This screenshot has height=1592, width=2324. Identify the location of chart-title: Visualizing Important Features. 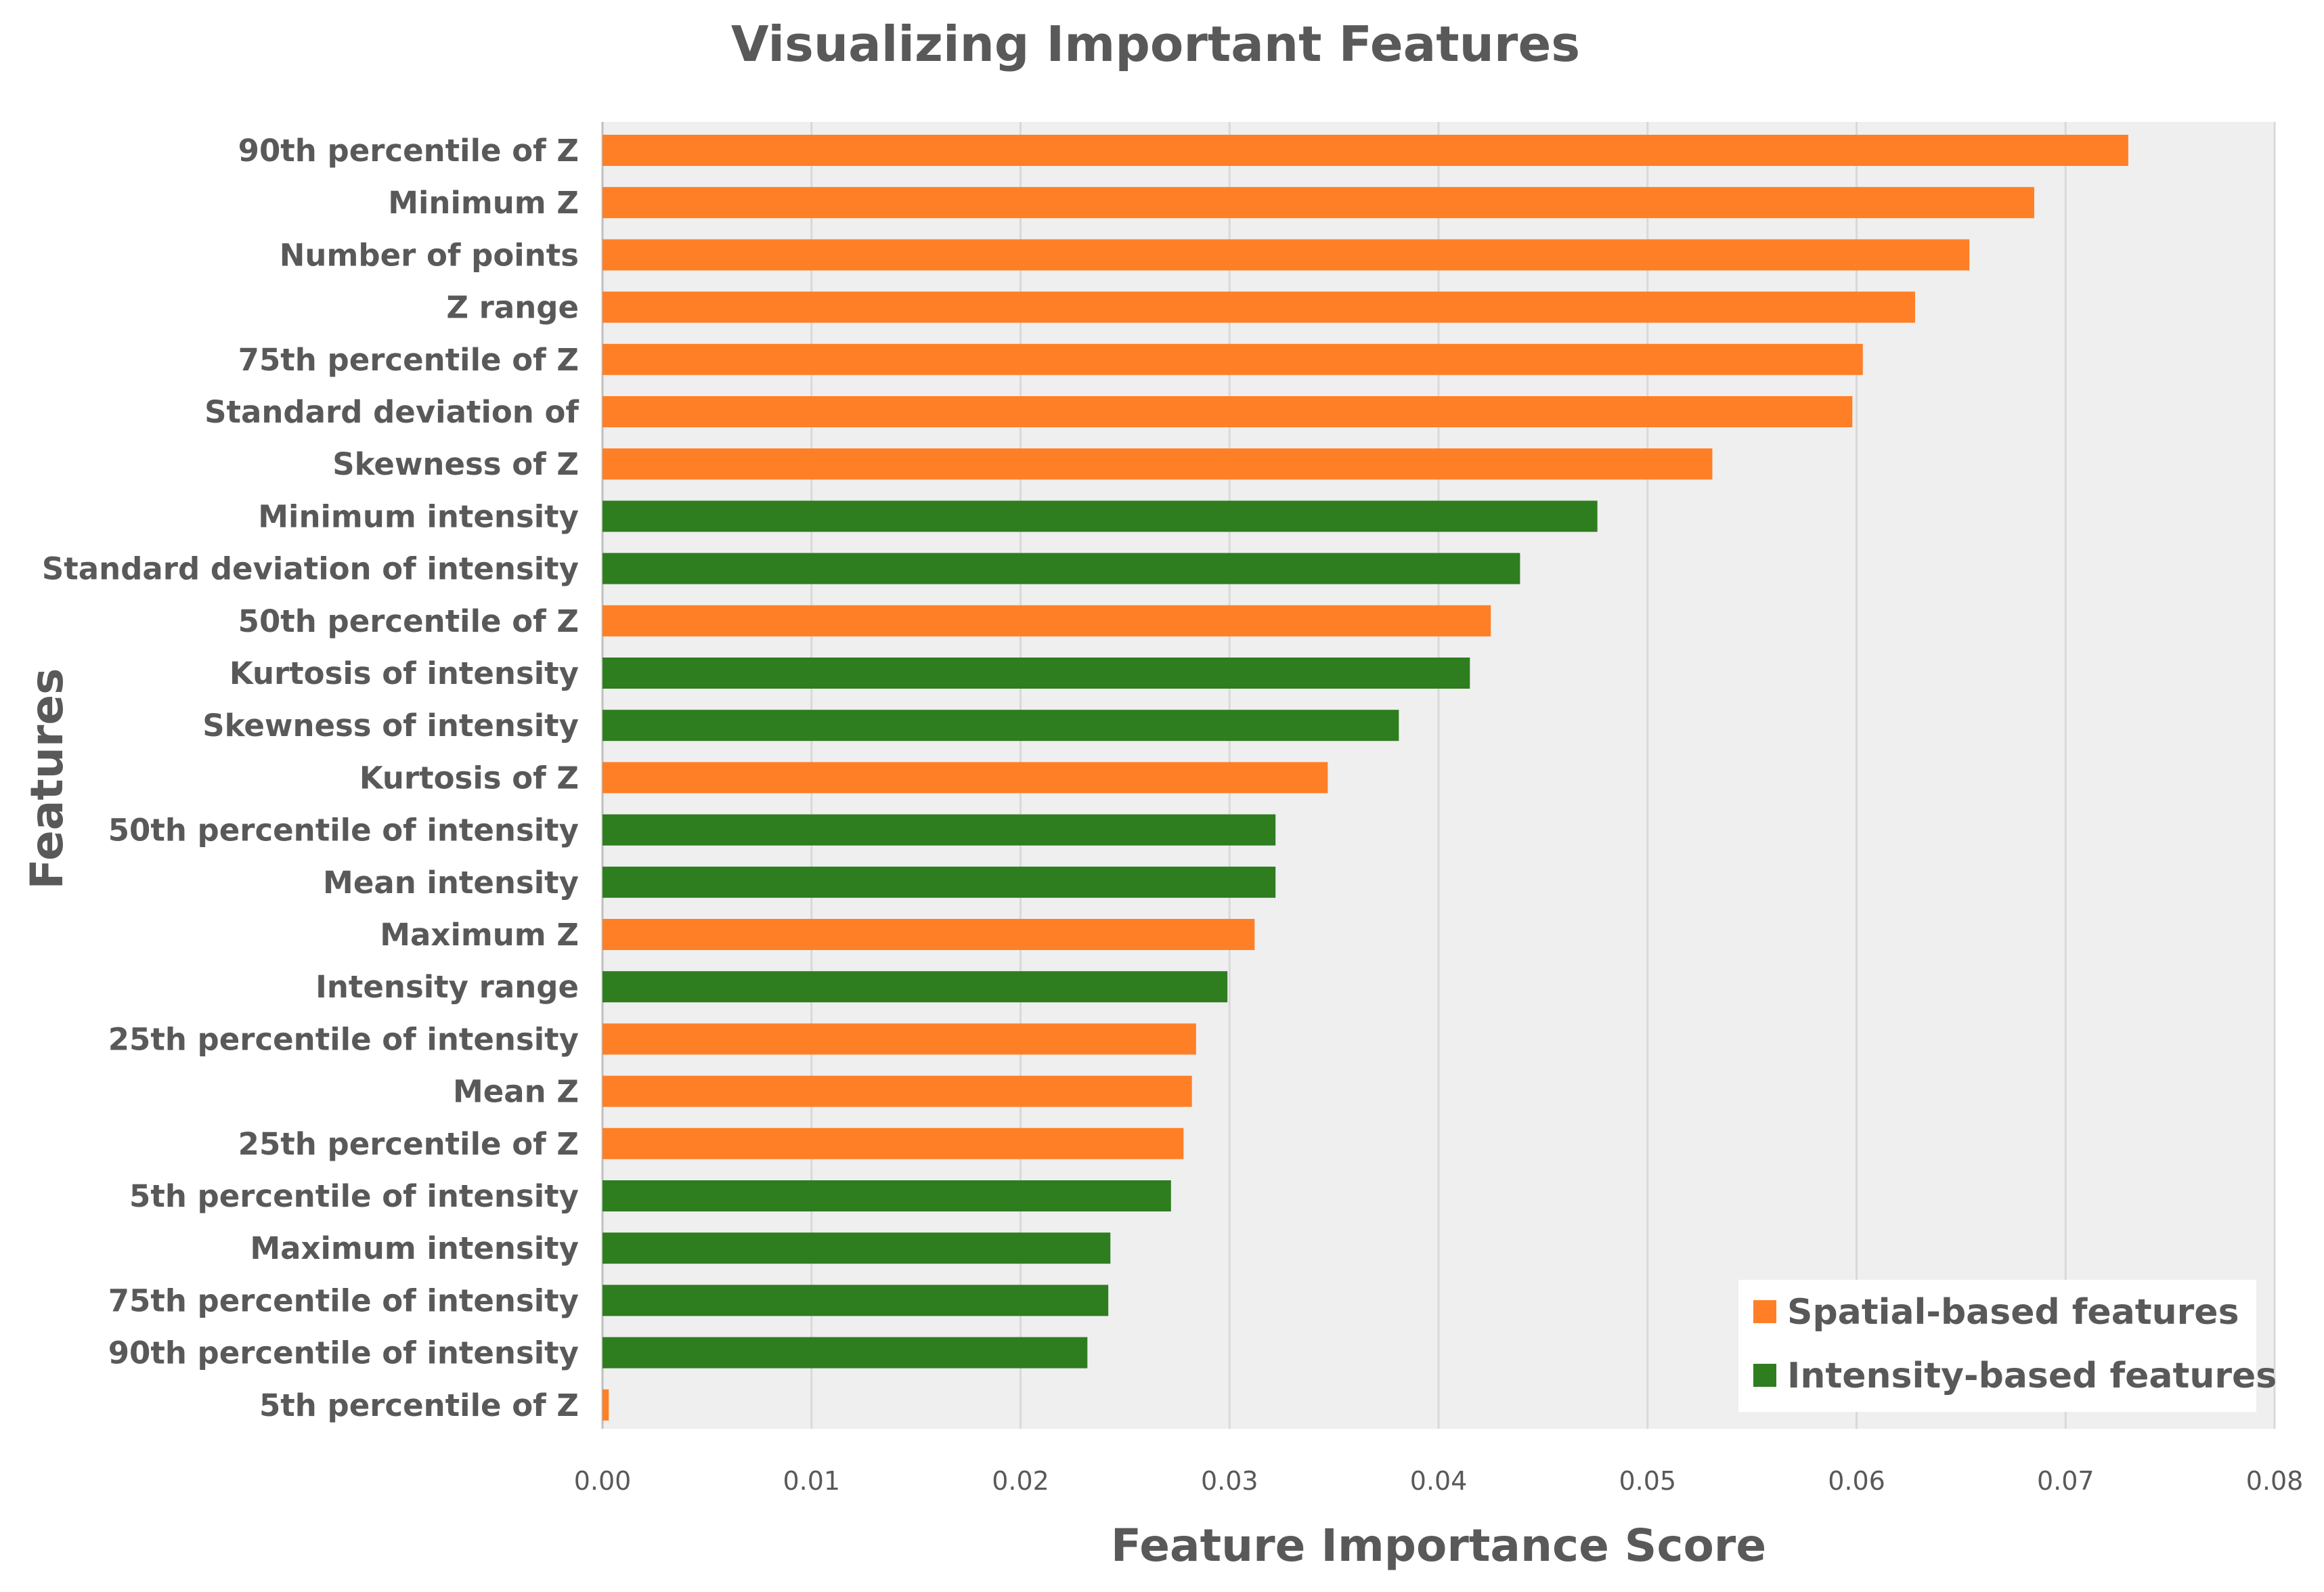
(1155, 44).